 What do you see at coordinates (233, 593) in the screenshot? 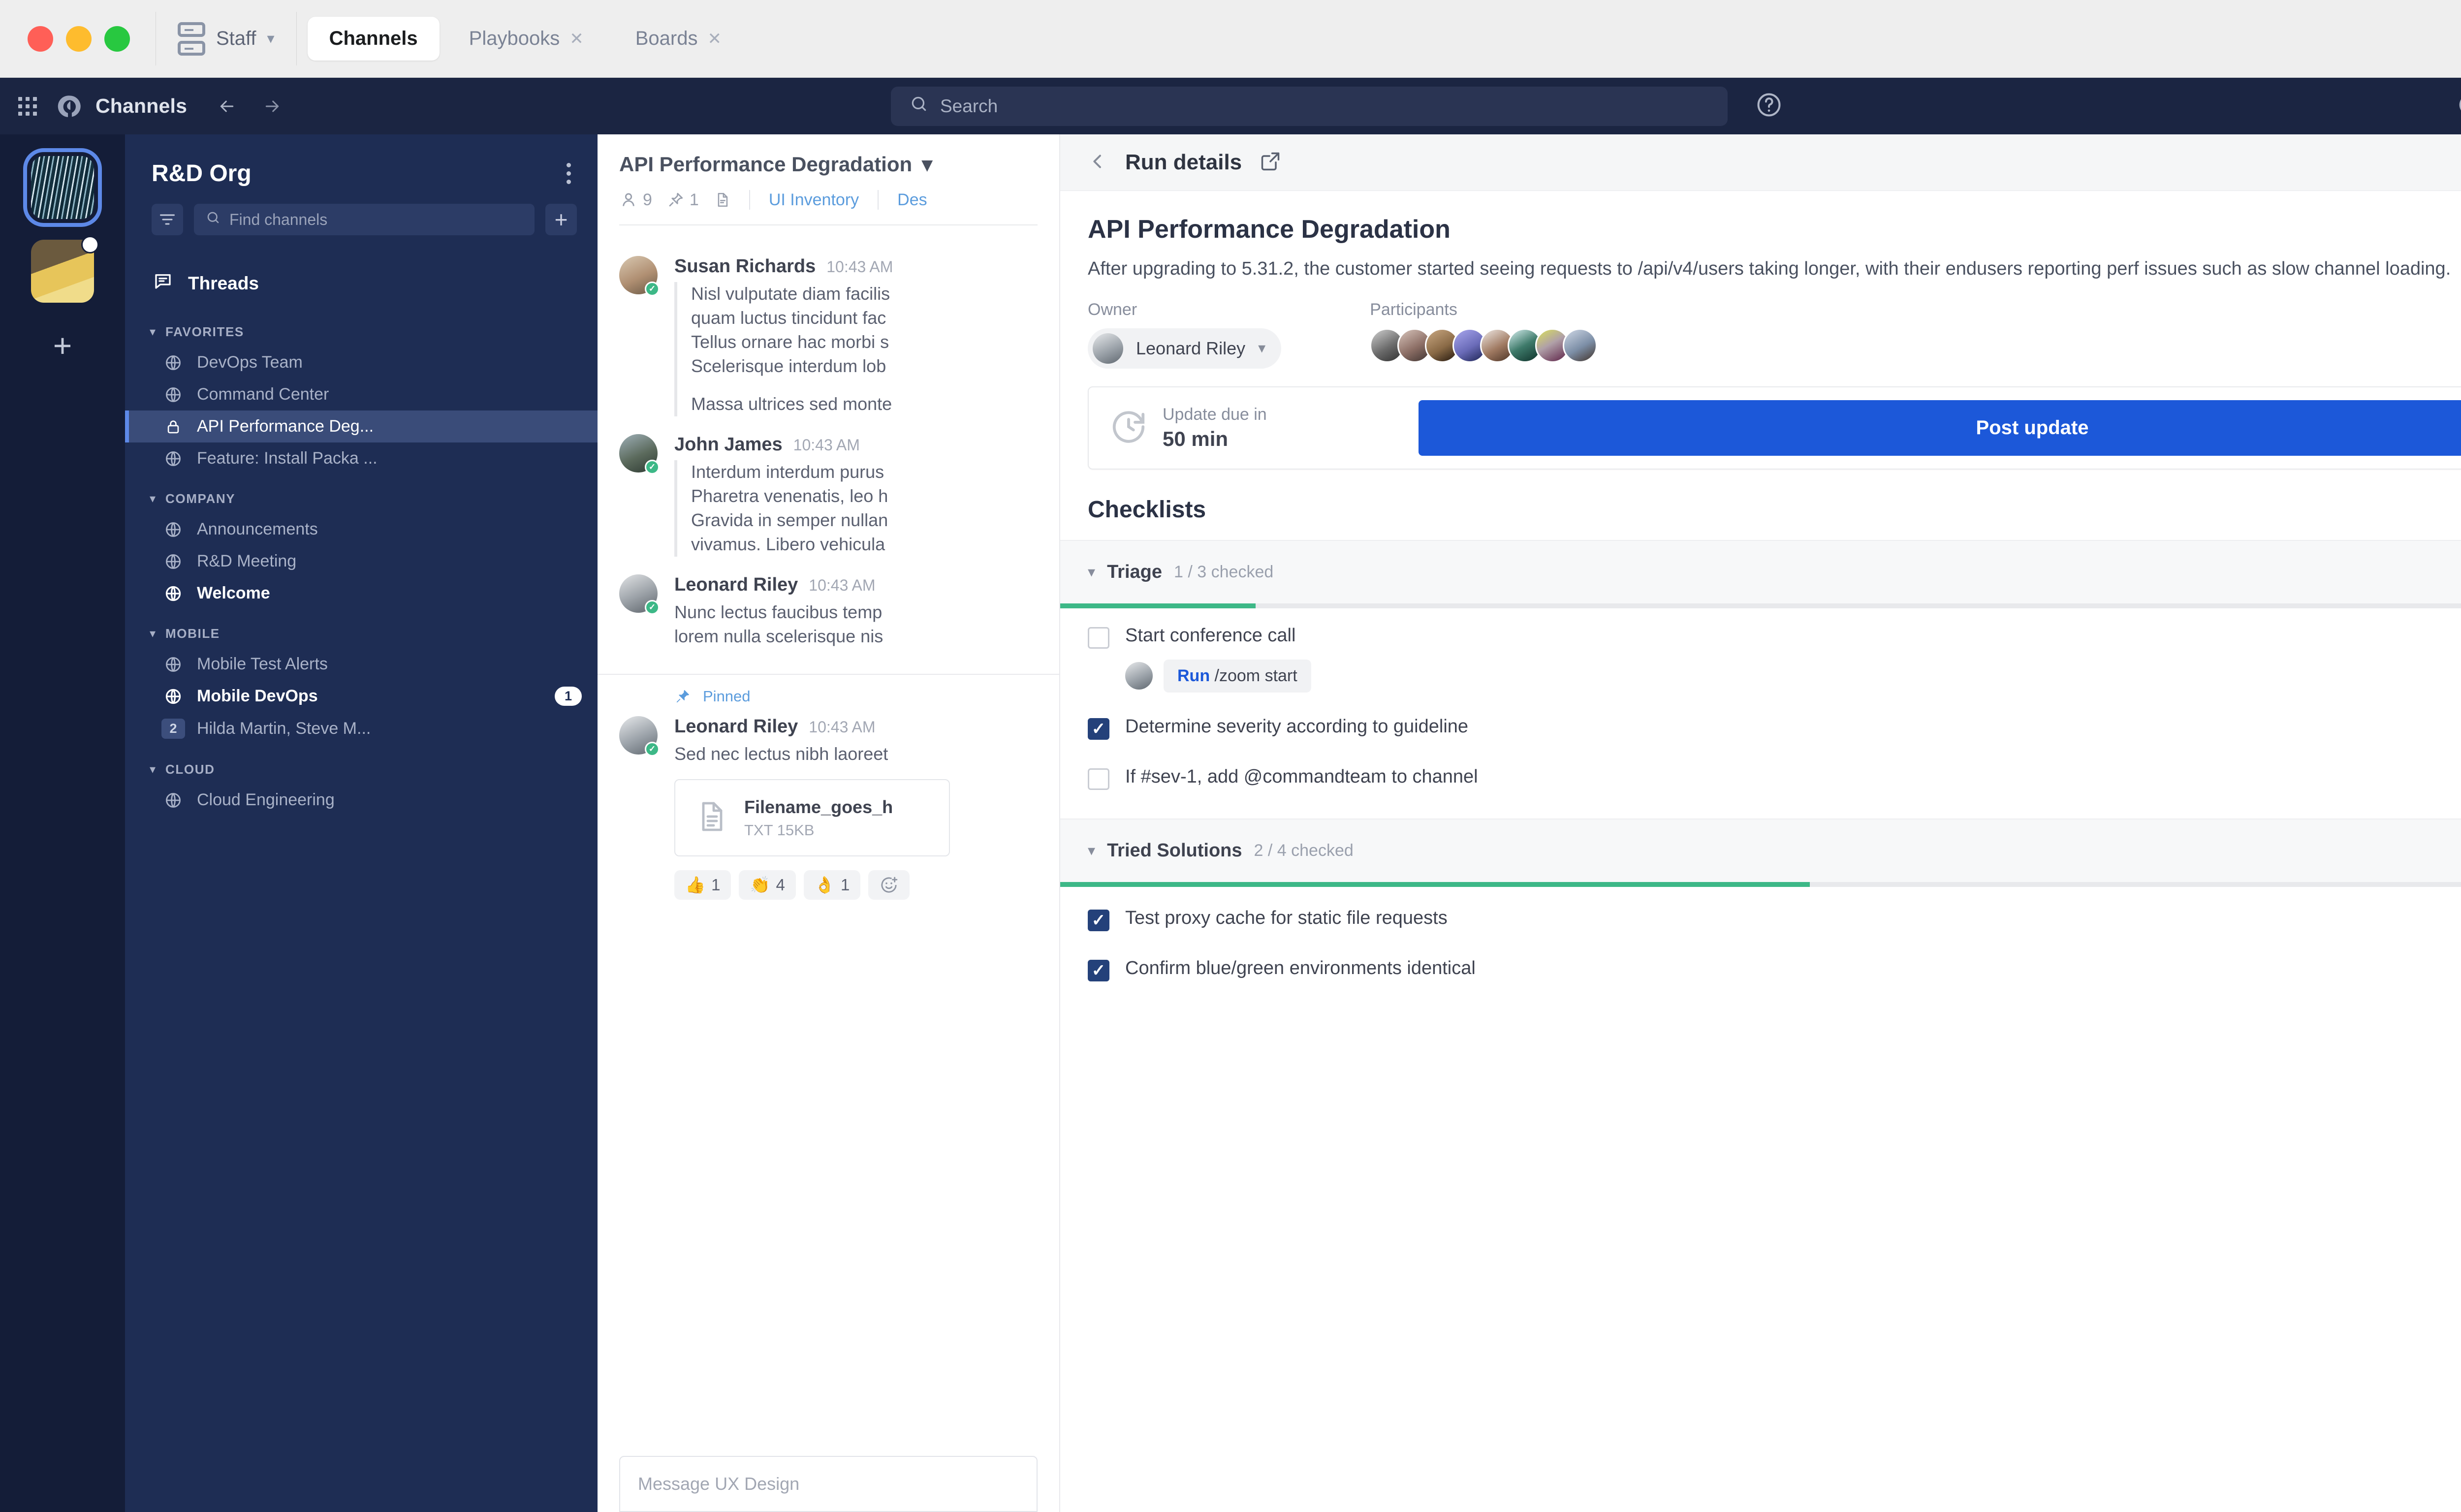
I see `sidebar-item-label: Welcome` at bounding box center [233, 593].